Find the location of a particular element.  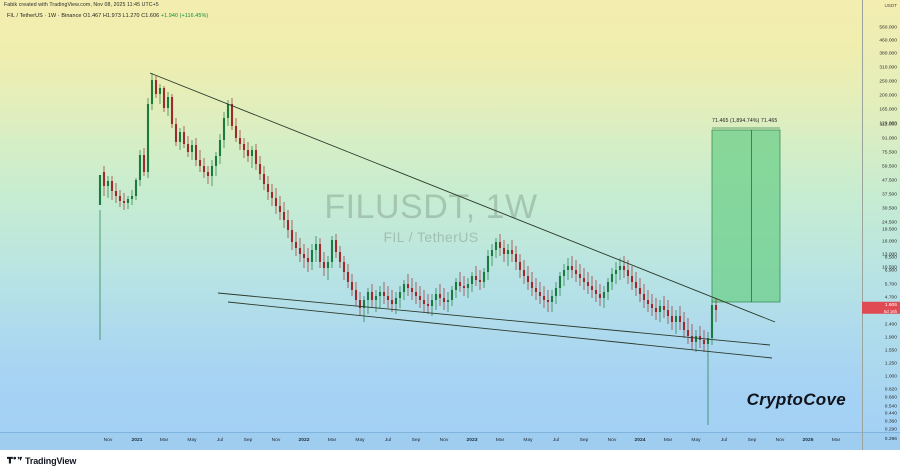

price-tick: 4.700 is located at coordinates (890, 298).